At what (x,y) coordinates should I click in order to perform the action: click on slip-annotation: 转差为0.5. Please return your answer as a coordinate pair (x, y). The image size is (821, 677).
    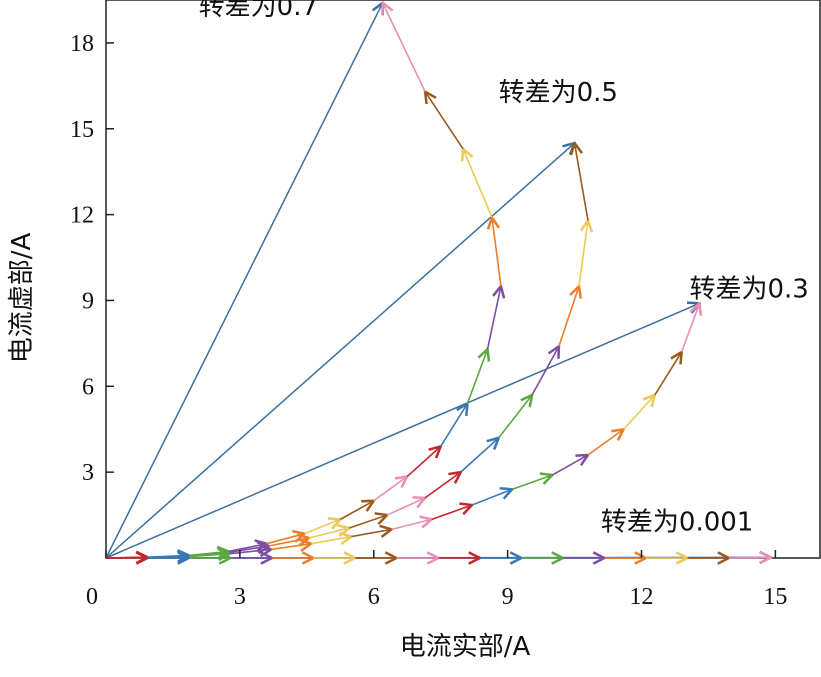
    Looking at the image, I should click on (558, 93).